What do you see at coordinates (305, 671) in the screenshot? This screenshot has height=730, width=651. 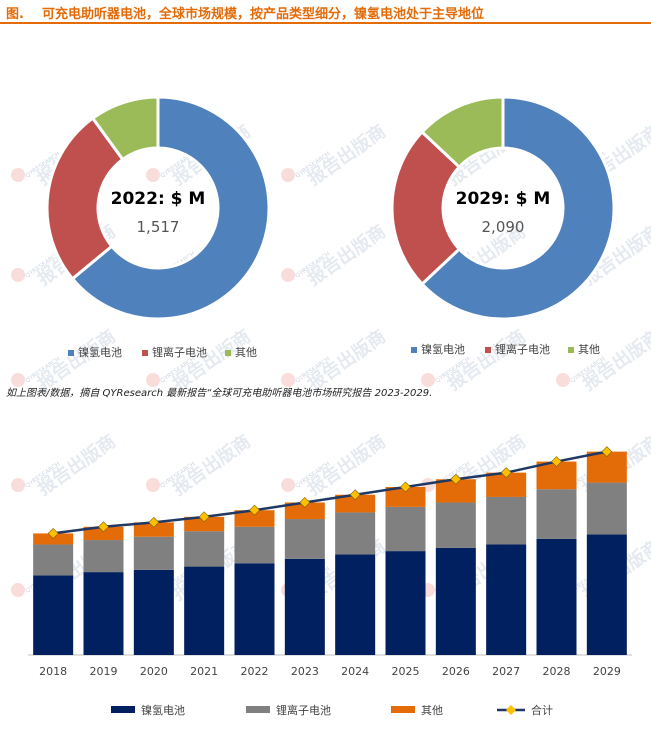 I see `x-tick-label: 2023` at bounding box center [305, 671].